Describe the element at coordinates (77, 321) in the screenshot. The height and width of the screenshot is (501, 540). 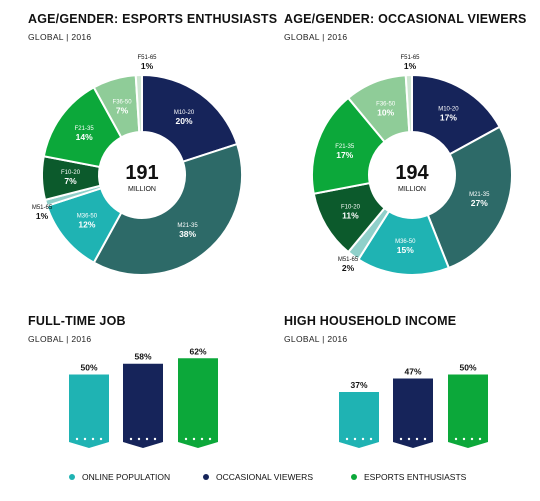
I see `bars1-title: FULL-TIME JOB` at that location.